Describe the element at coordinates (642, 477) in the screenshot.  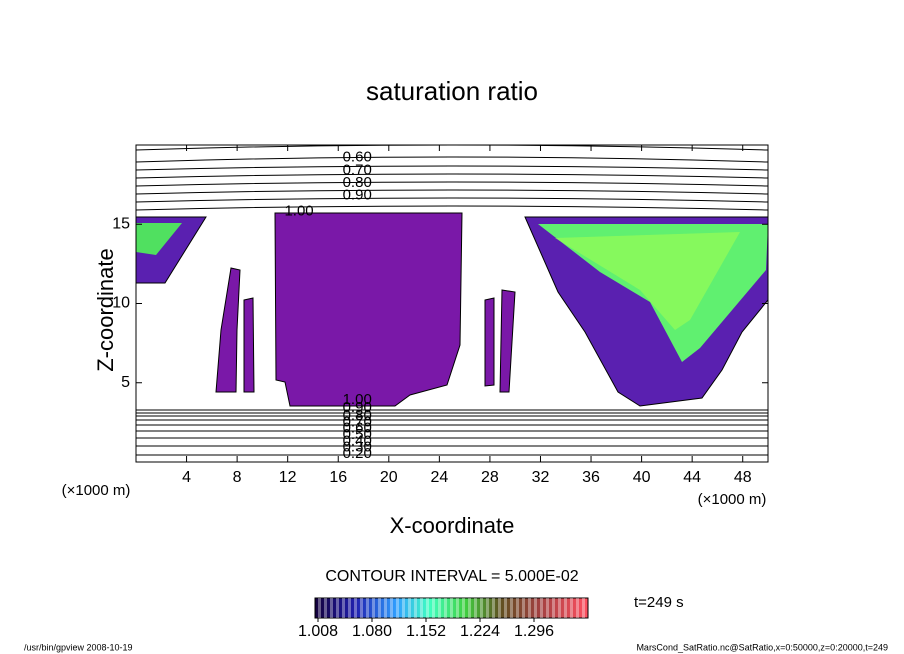
I see `x-tick-label: 40` at that location.